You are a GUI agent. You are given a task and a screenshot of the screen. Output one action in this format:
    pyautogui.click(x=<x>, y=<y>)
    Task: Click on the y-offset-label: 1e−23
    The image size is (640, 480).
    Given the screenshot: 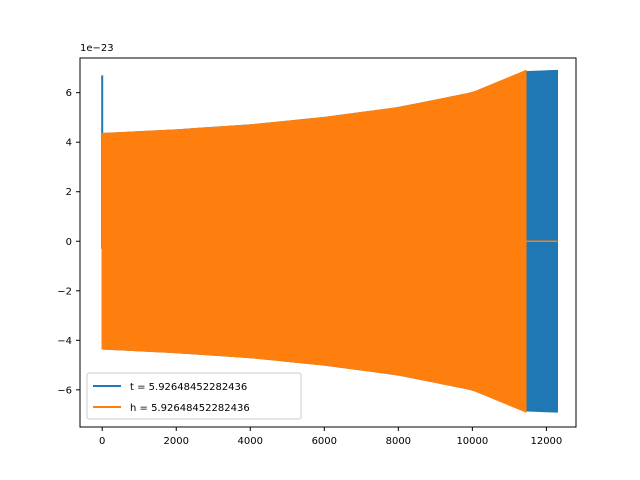 What is the action you would take?
    pyautogui.click(x=97, y=48)
    